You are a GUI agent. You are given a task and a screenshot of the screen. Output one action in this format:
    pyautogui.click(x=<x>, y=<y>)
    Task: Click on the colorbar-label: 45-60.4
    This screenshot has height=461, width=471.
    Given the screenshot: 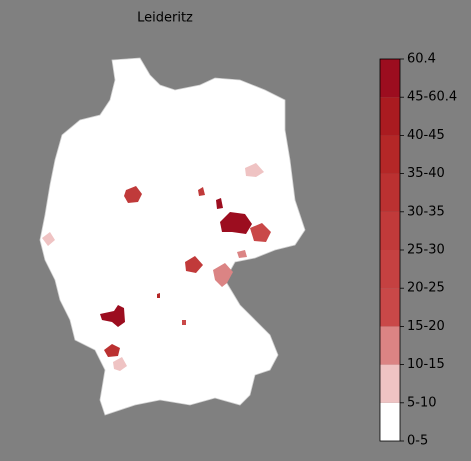 What is the action you would take?
    pyautogui.click(x=432, y=97)
    